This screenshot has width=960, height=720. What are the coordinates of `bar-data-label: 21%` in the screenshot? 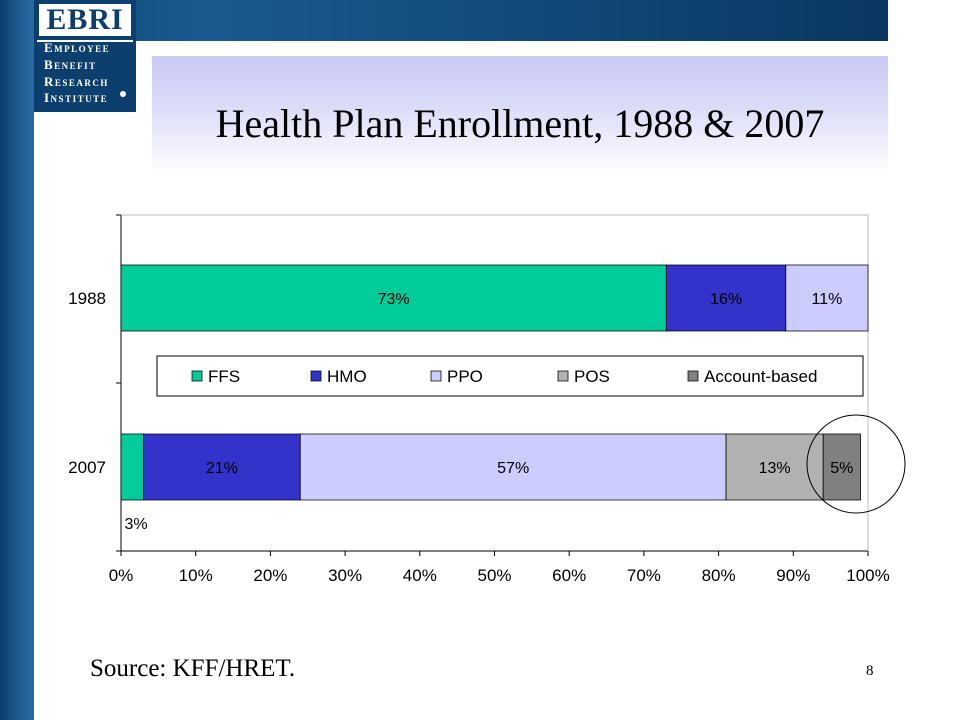 It's located at (222, 468).